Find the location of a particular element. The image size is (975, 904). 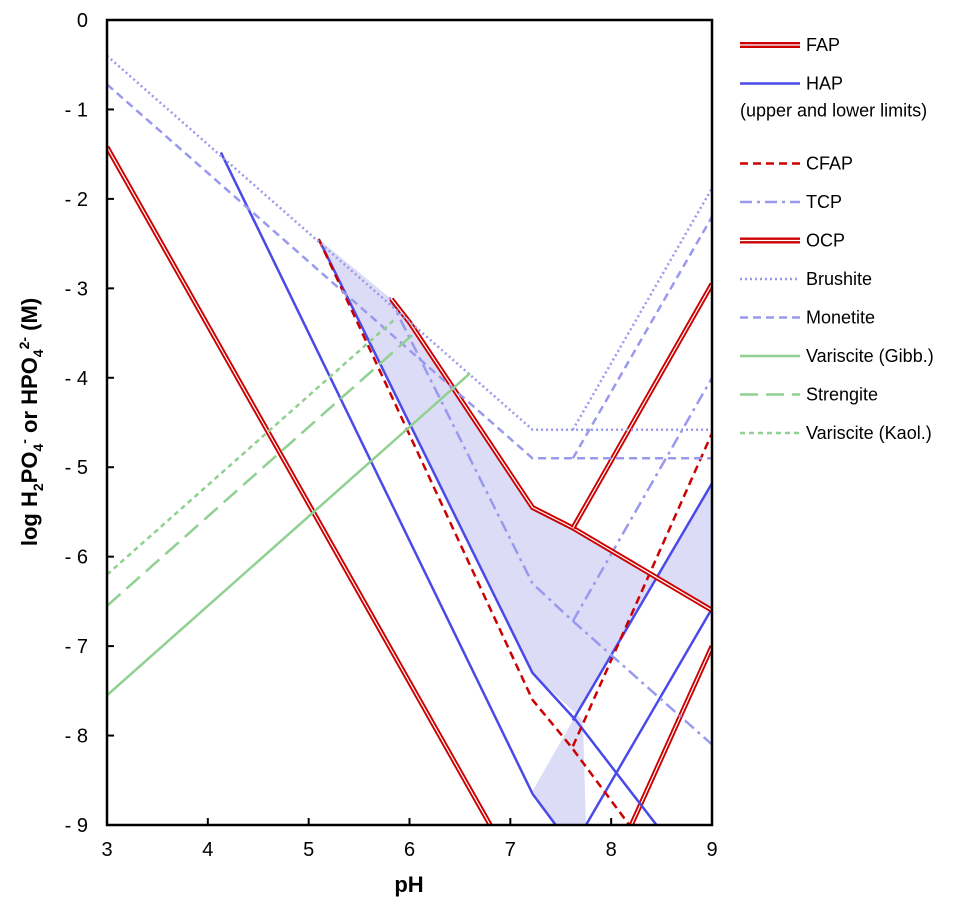

legend-label: TCP is located at coordinates (824, 202).